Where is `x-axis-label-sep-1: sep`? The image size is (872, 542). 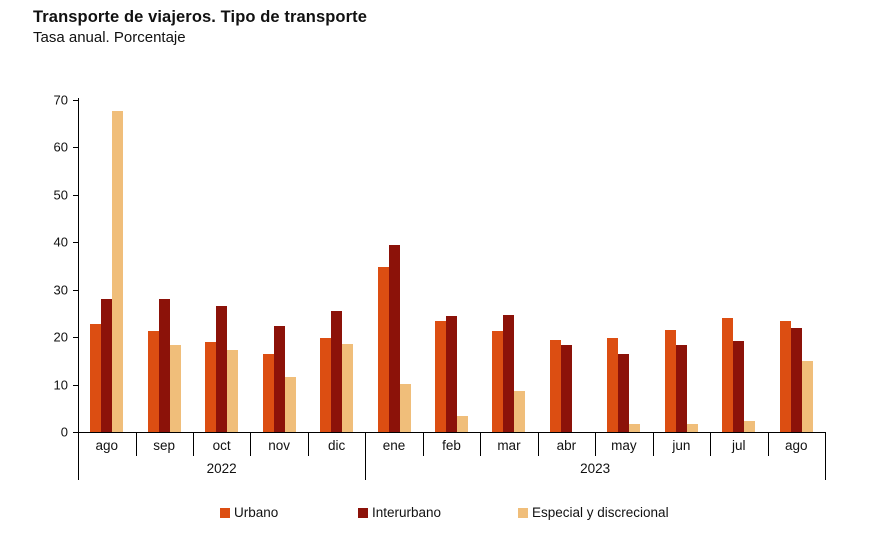
x-axis-label-sep-1: sep is located at coordinates (164, 445).